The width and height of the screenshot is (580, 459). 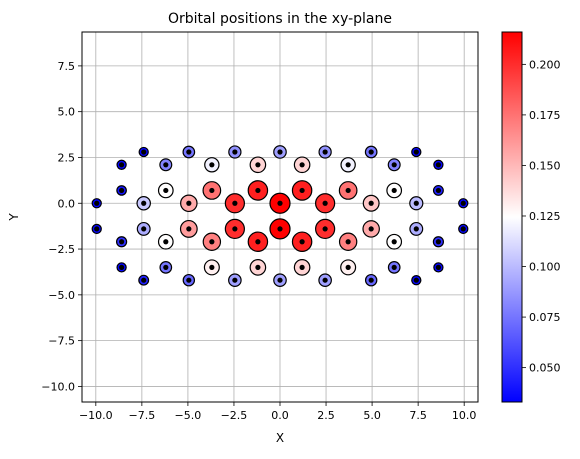 What do you see at coordinates (67, 203) in the screenshot?
I see `y-tick-label: 0.0` at bounding box center [67, 203].